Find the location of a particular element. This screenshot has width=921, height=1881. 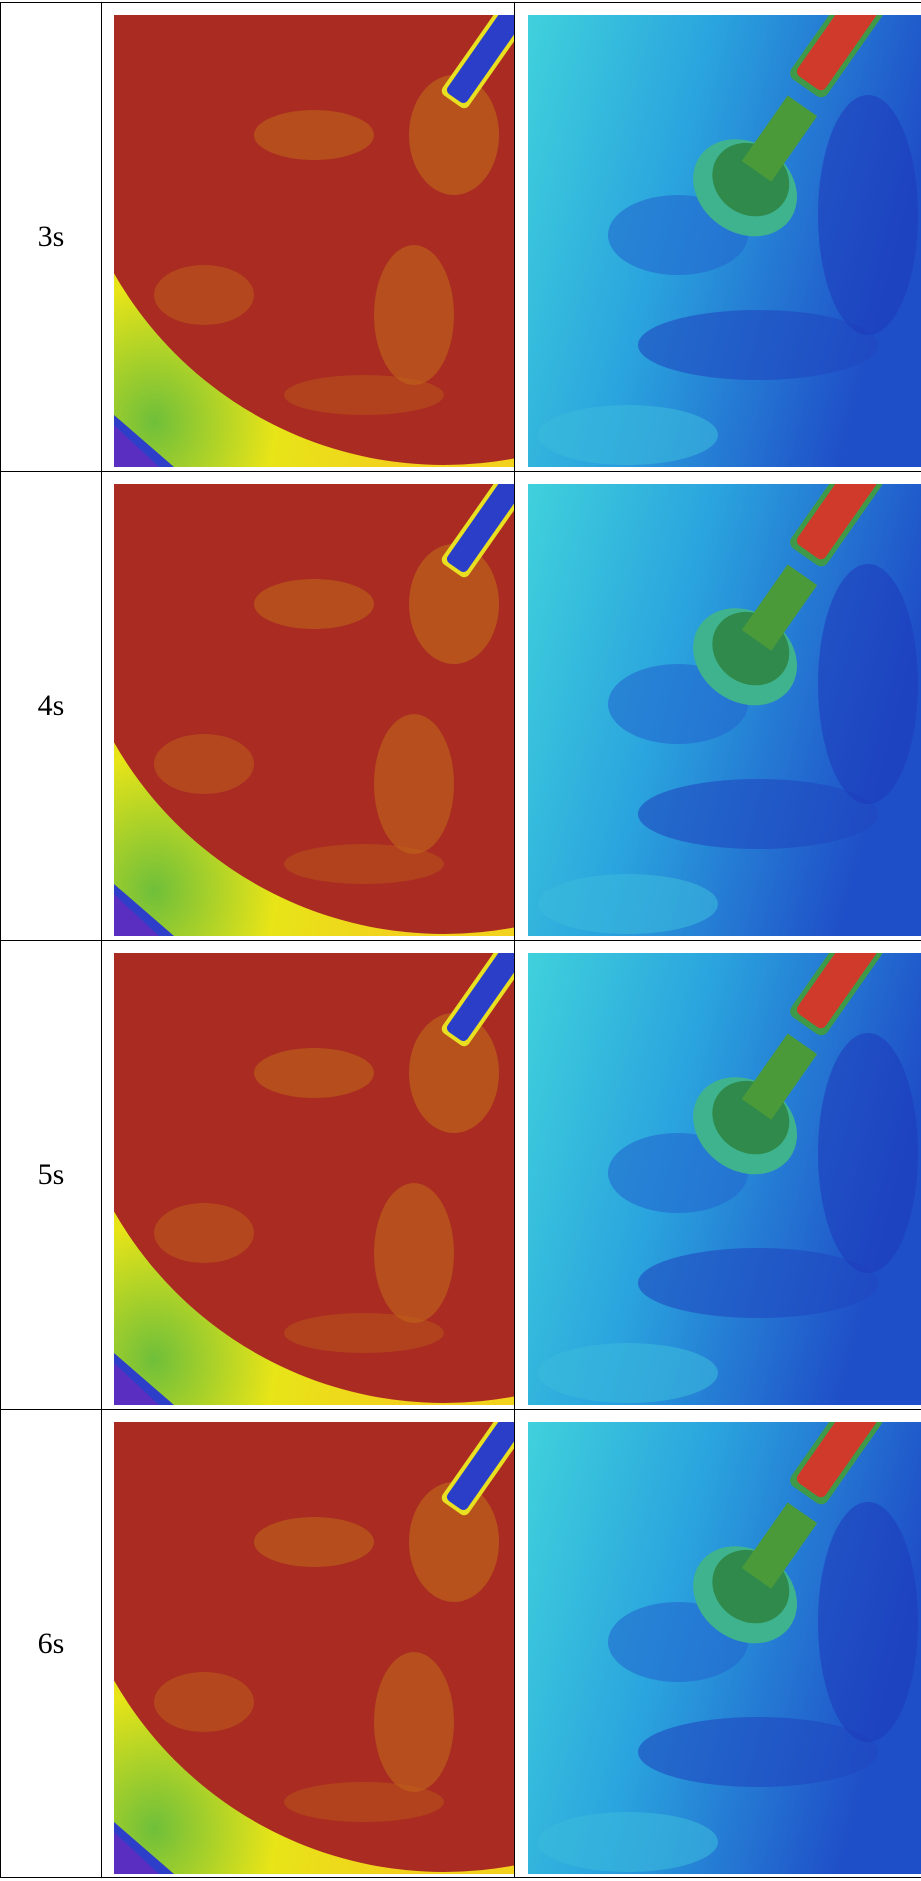

row-label: 6s is located at coordinates (51, 1643).